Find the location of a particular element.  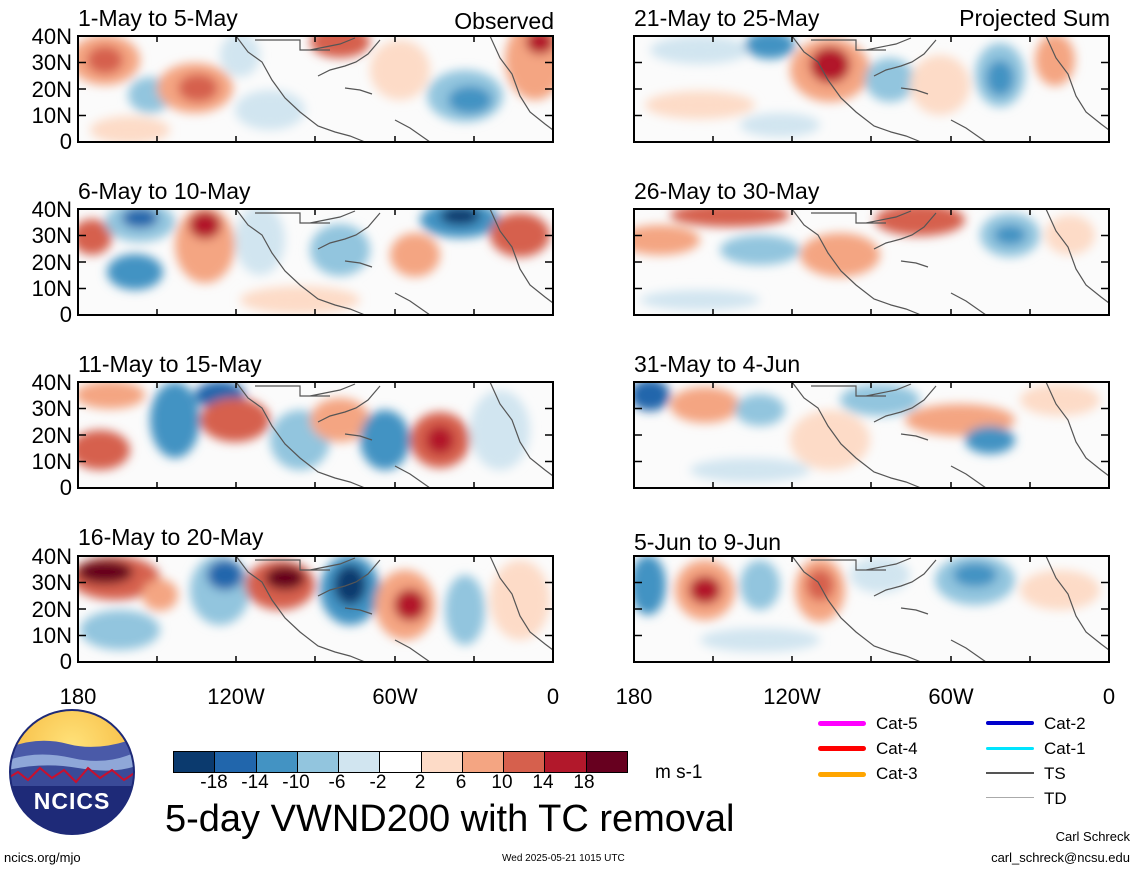

panel-title: 31-May to 4-Jun is located at coordinates (717, 364).